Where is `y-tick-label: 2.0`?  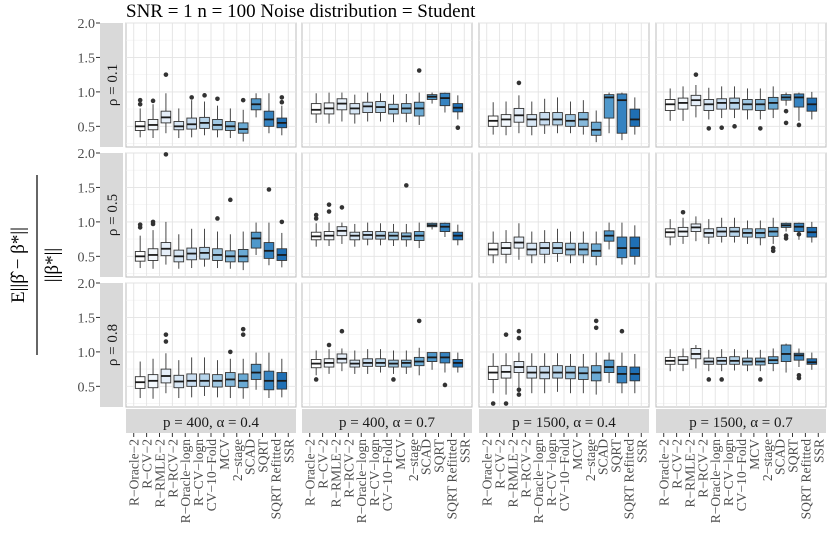 y-tick-label: 2.0 is located at coordinates (87, 284).